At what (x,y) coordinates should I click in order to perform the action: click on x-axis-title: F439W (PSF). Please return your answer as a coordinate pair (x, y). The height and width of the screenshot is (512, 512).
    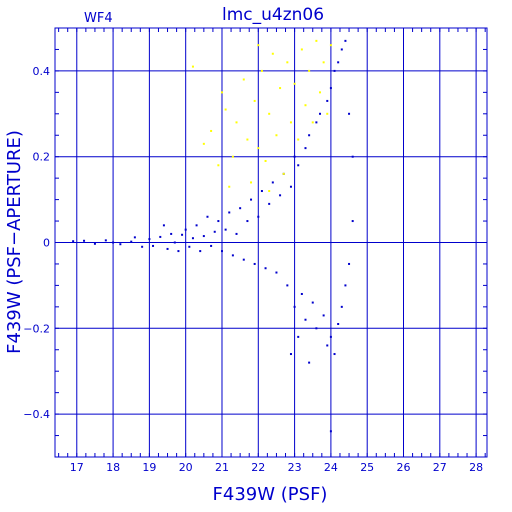
    Looking at the image, I should click on (270, 494).